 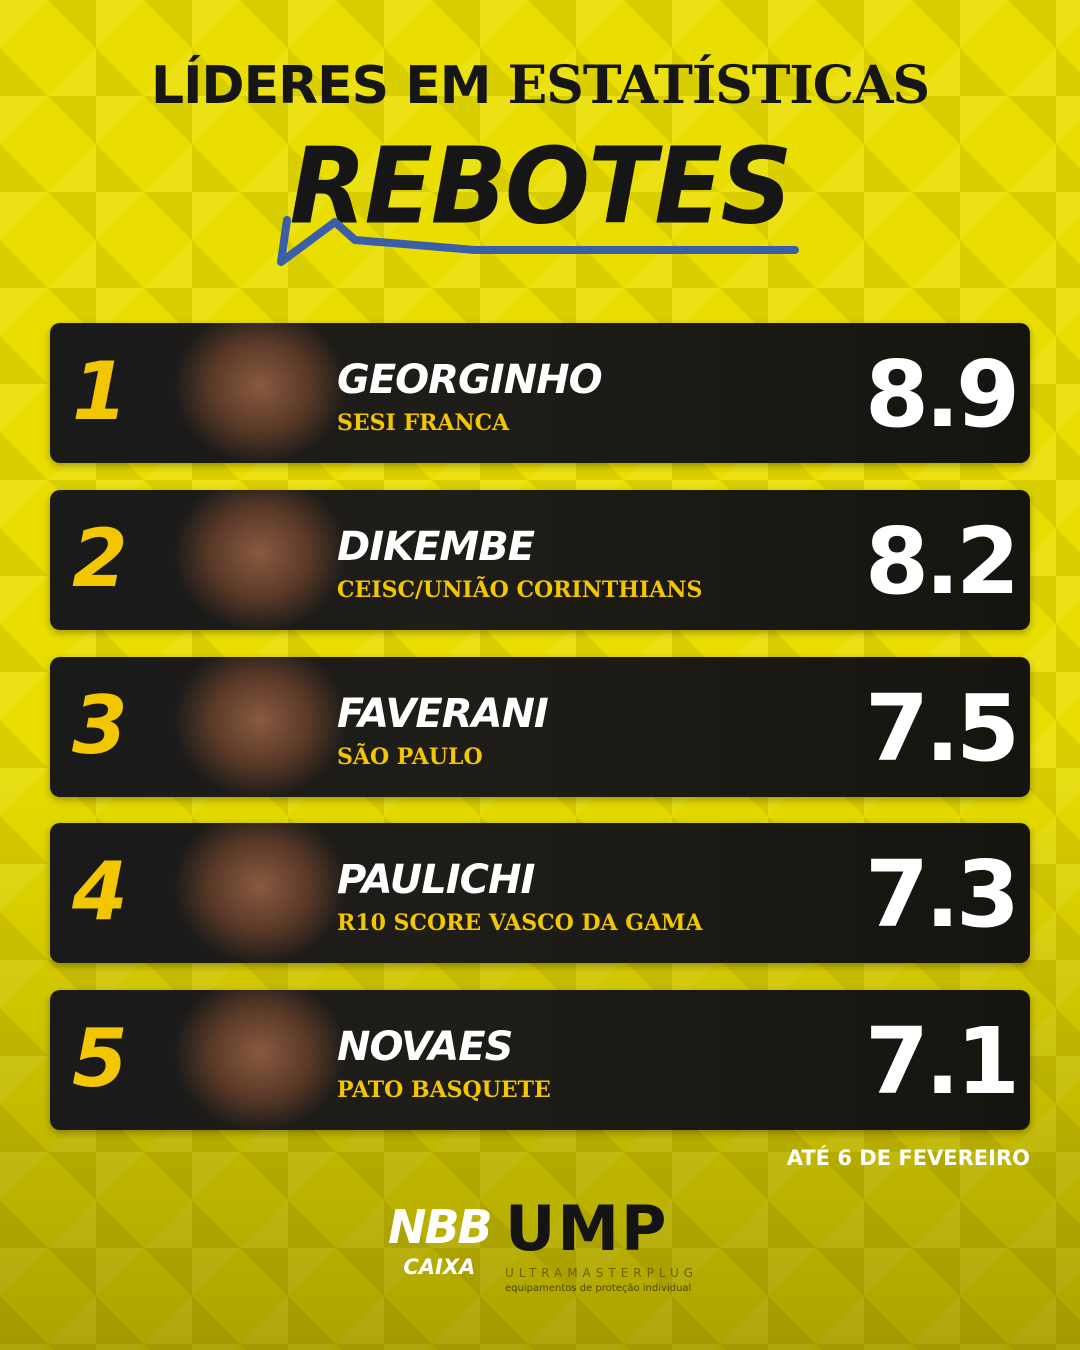 I want to click on title-part1: LÍDERES EM, so click(x=321, y=86).